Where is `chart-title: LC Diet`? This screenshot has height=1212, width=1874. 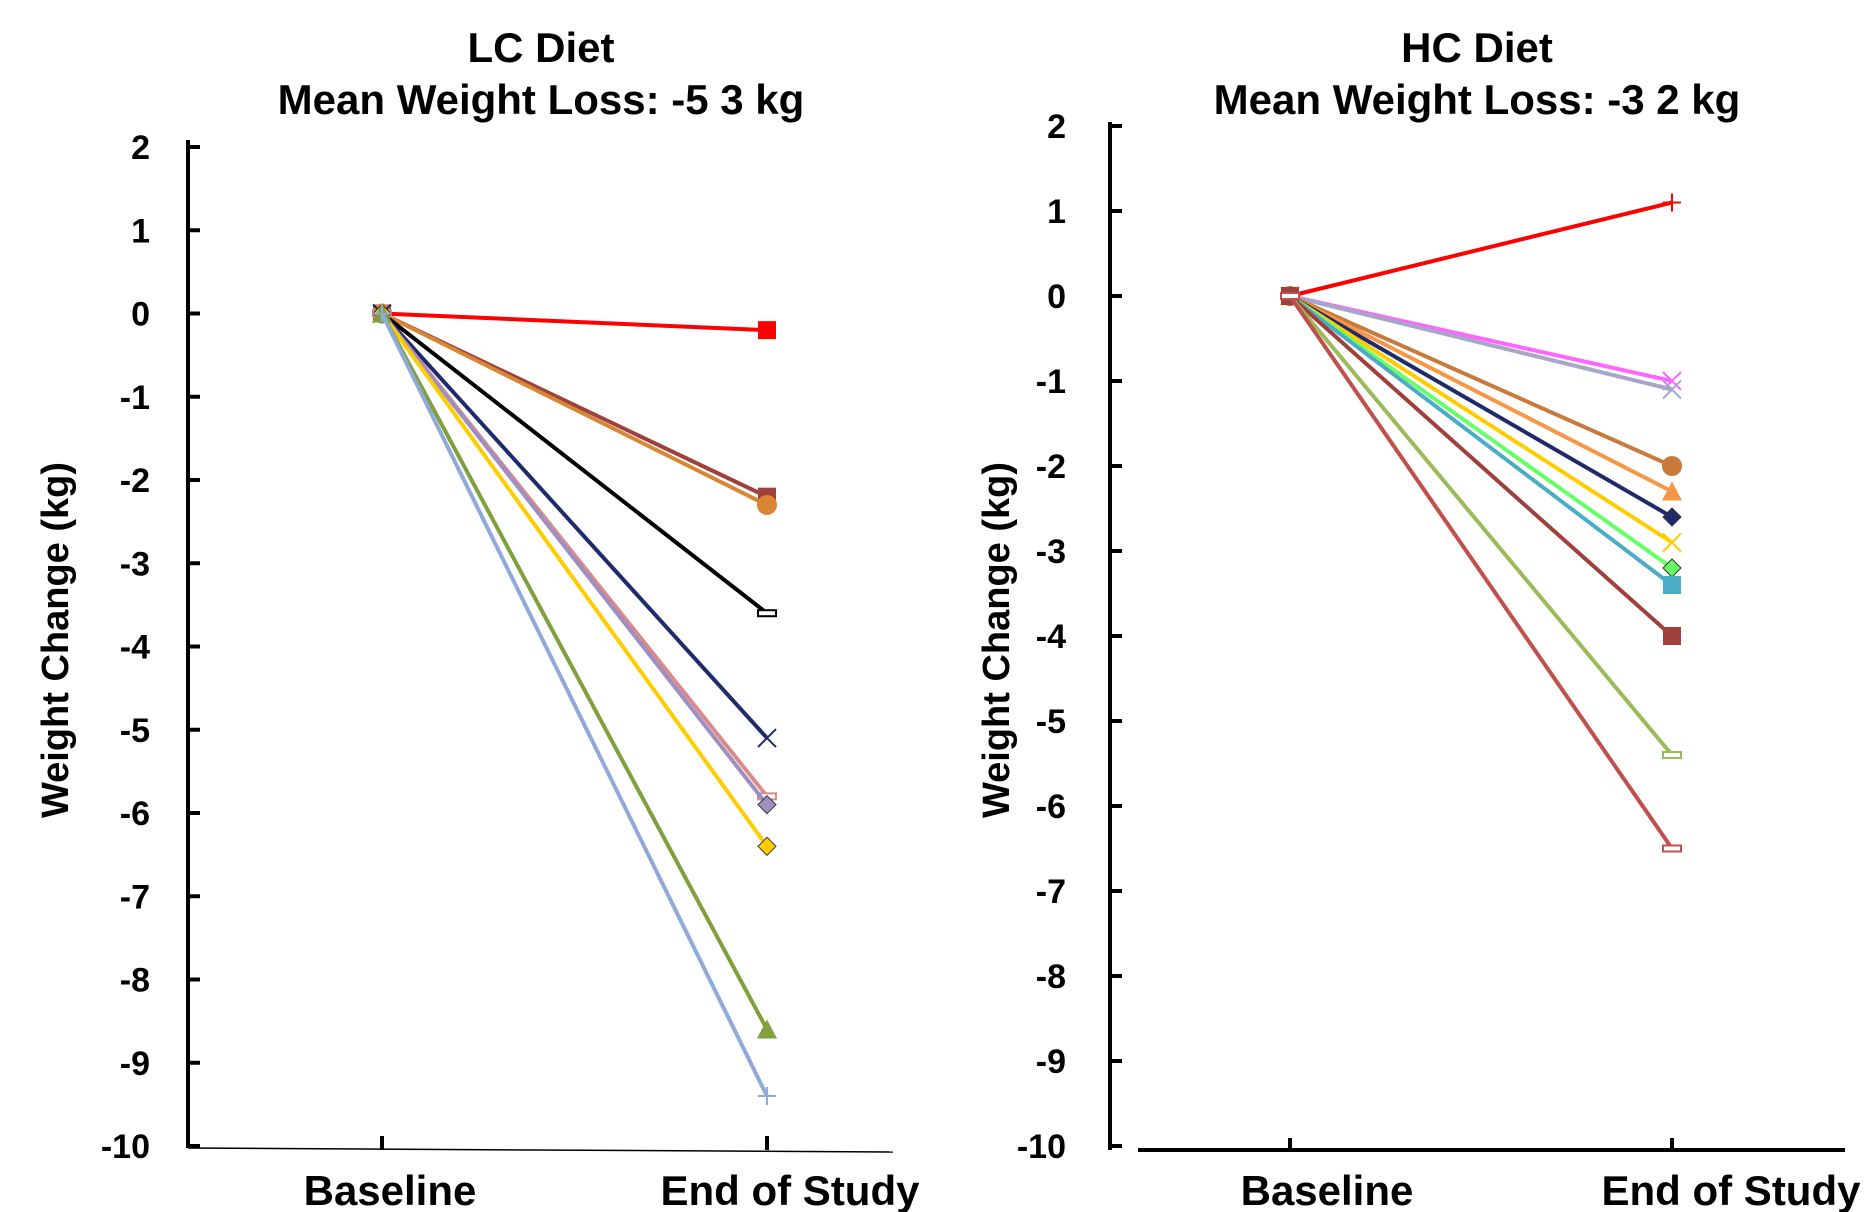 chart-title: LC Diet is located at coordinates (541, 47).